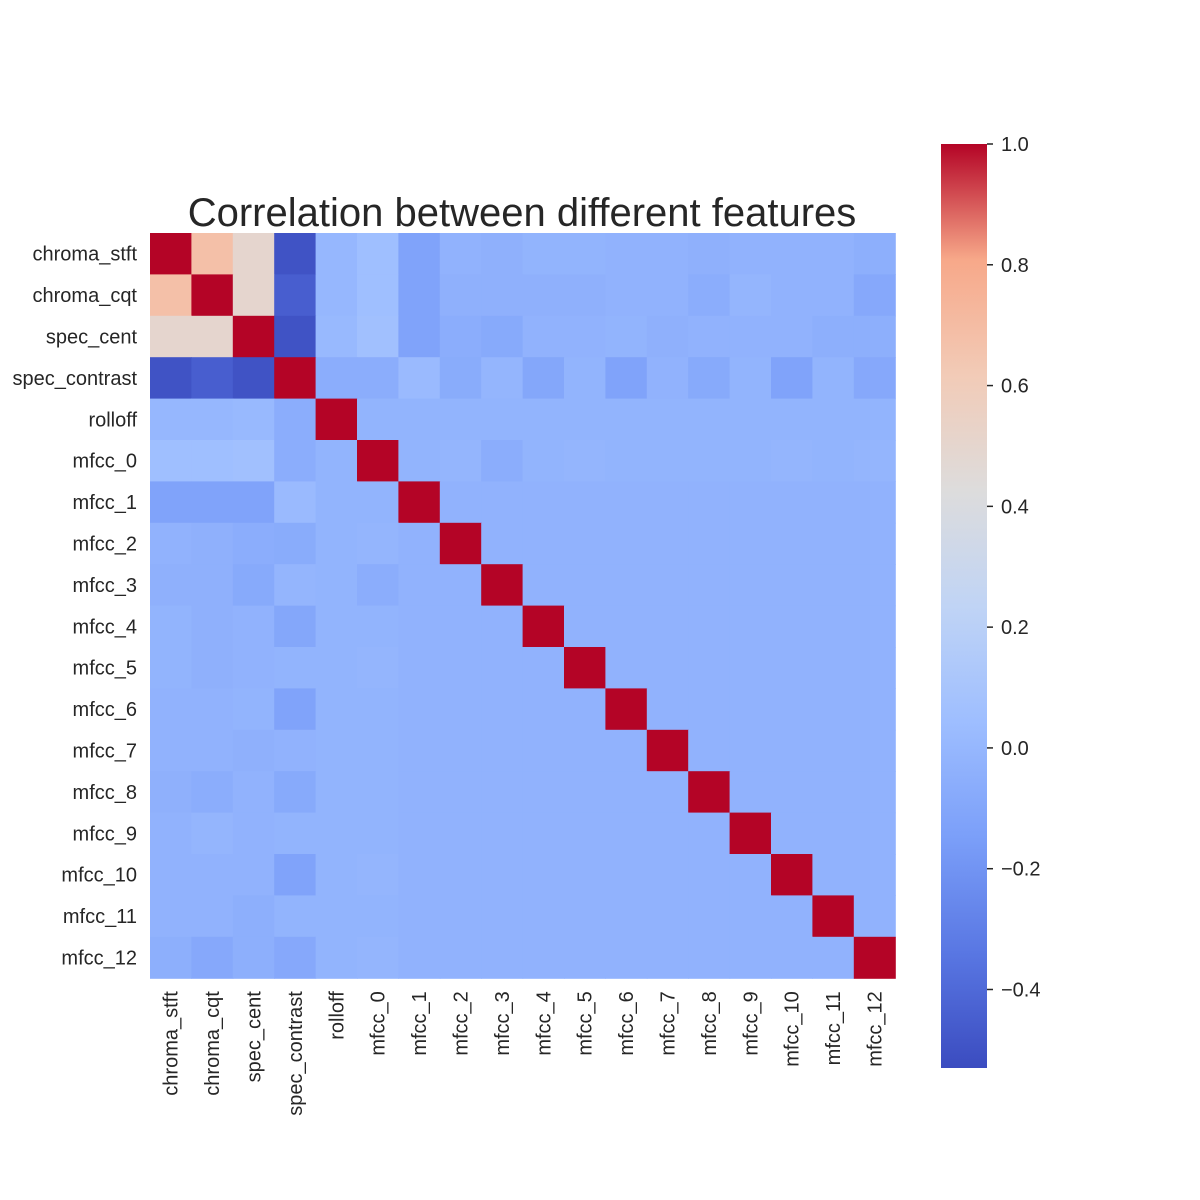  Describe the element at coordinates (751, 1023) in the screenshot. I see `x-tick-label: mfcc_9` at that location.